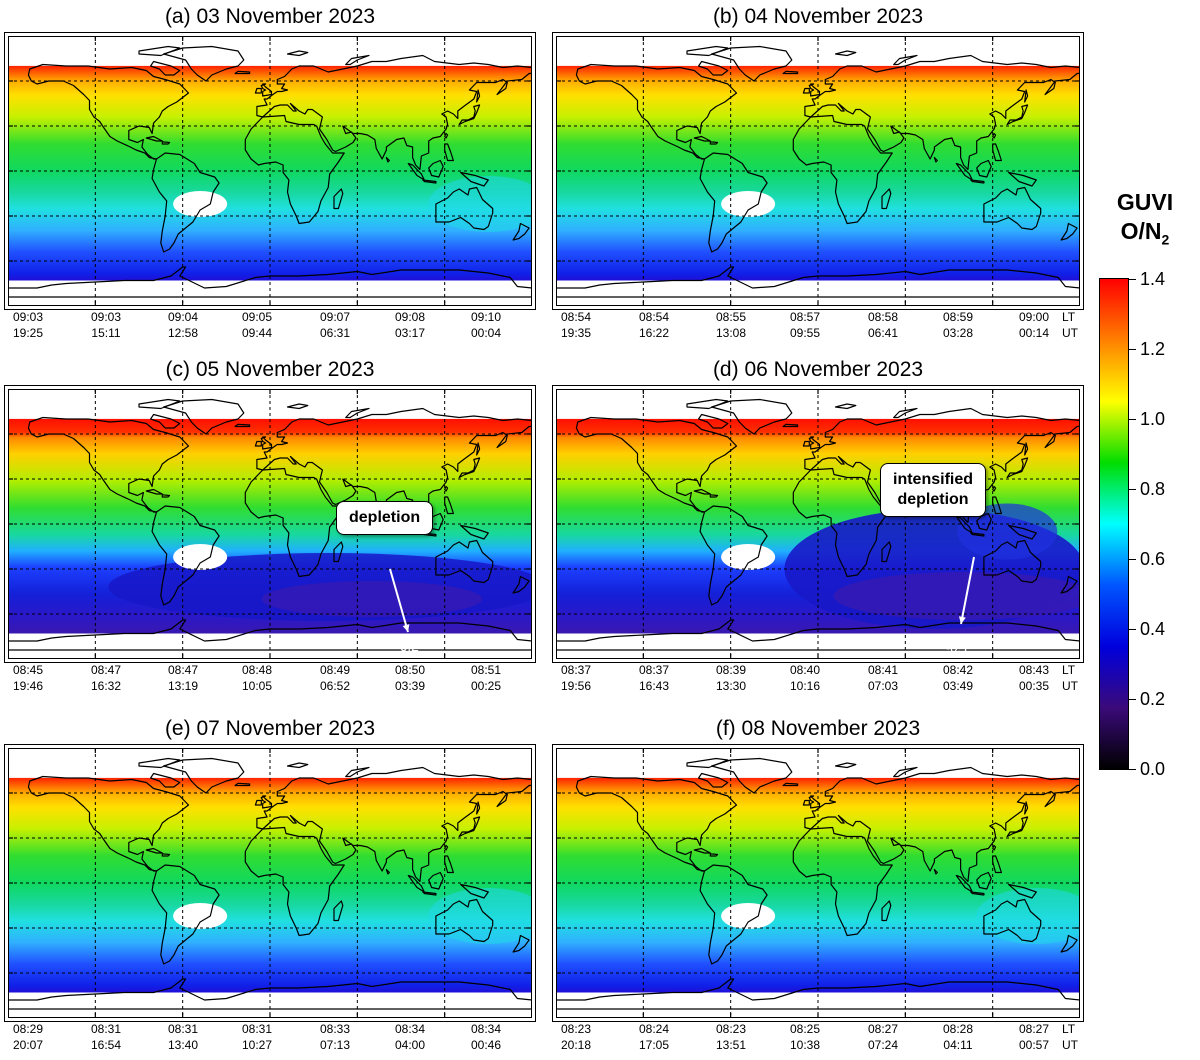 Image resolution: width=1200 pixels, height=1060 pixels. I want to click on local-time-label: 09:04, so click(183, 317).